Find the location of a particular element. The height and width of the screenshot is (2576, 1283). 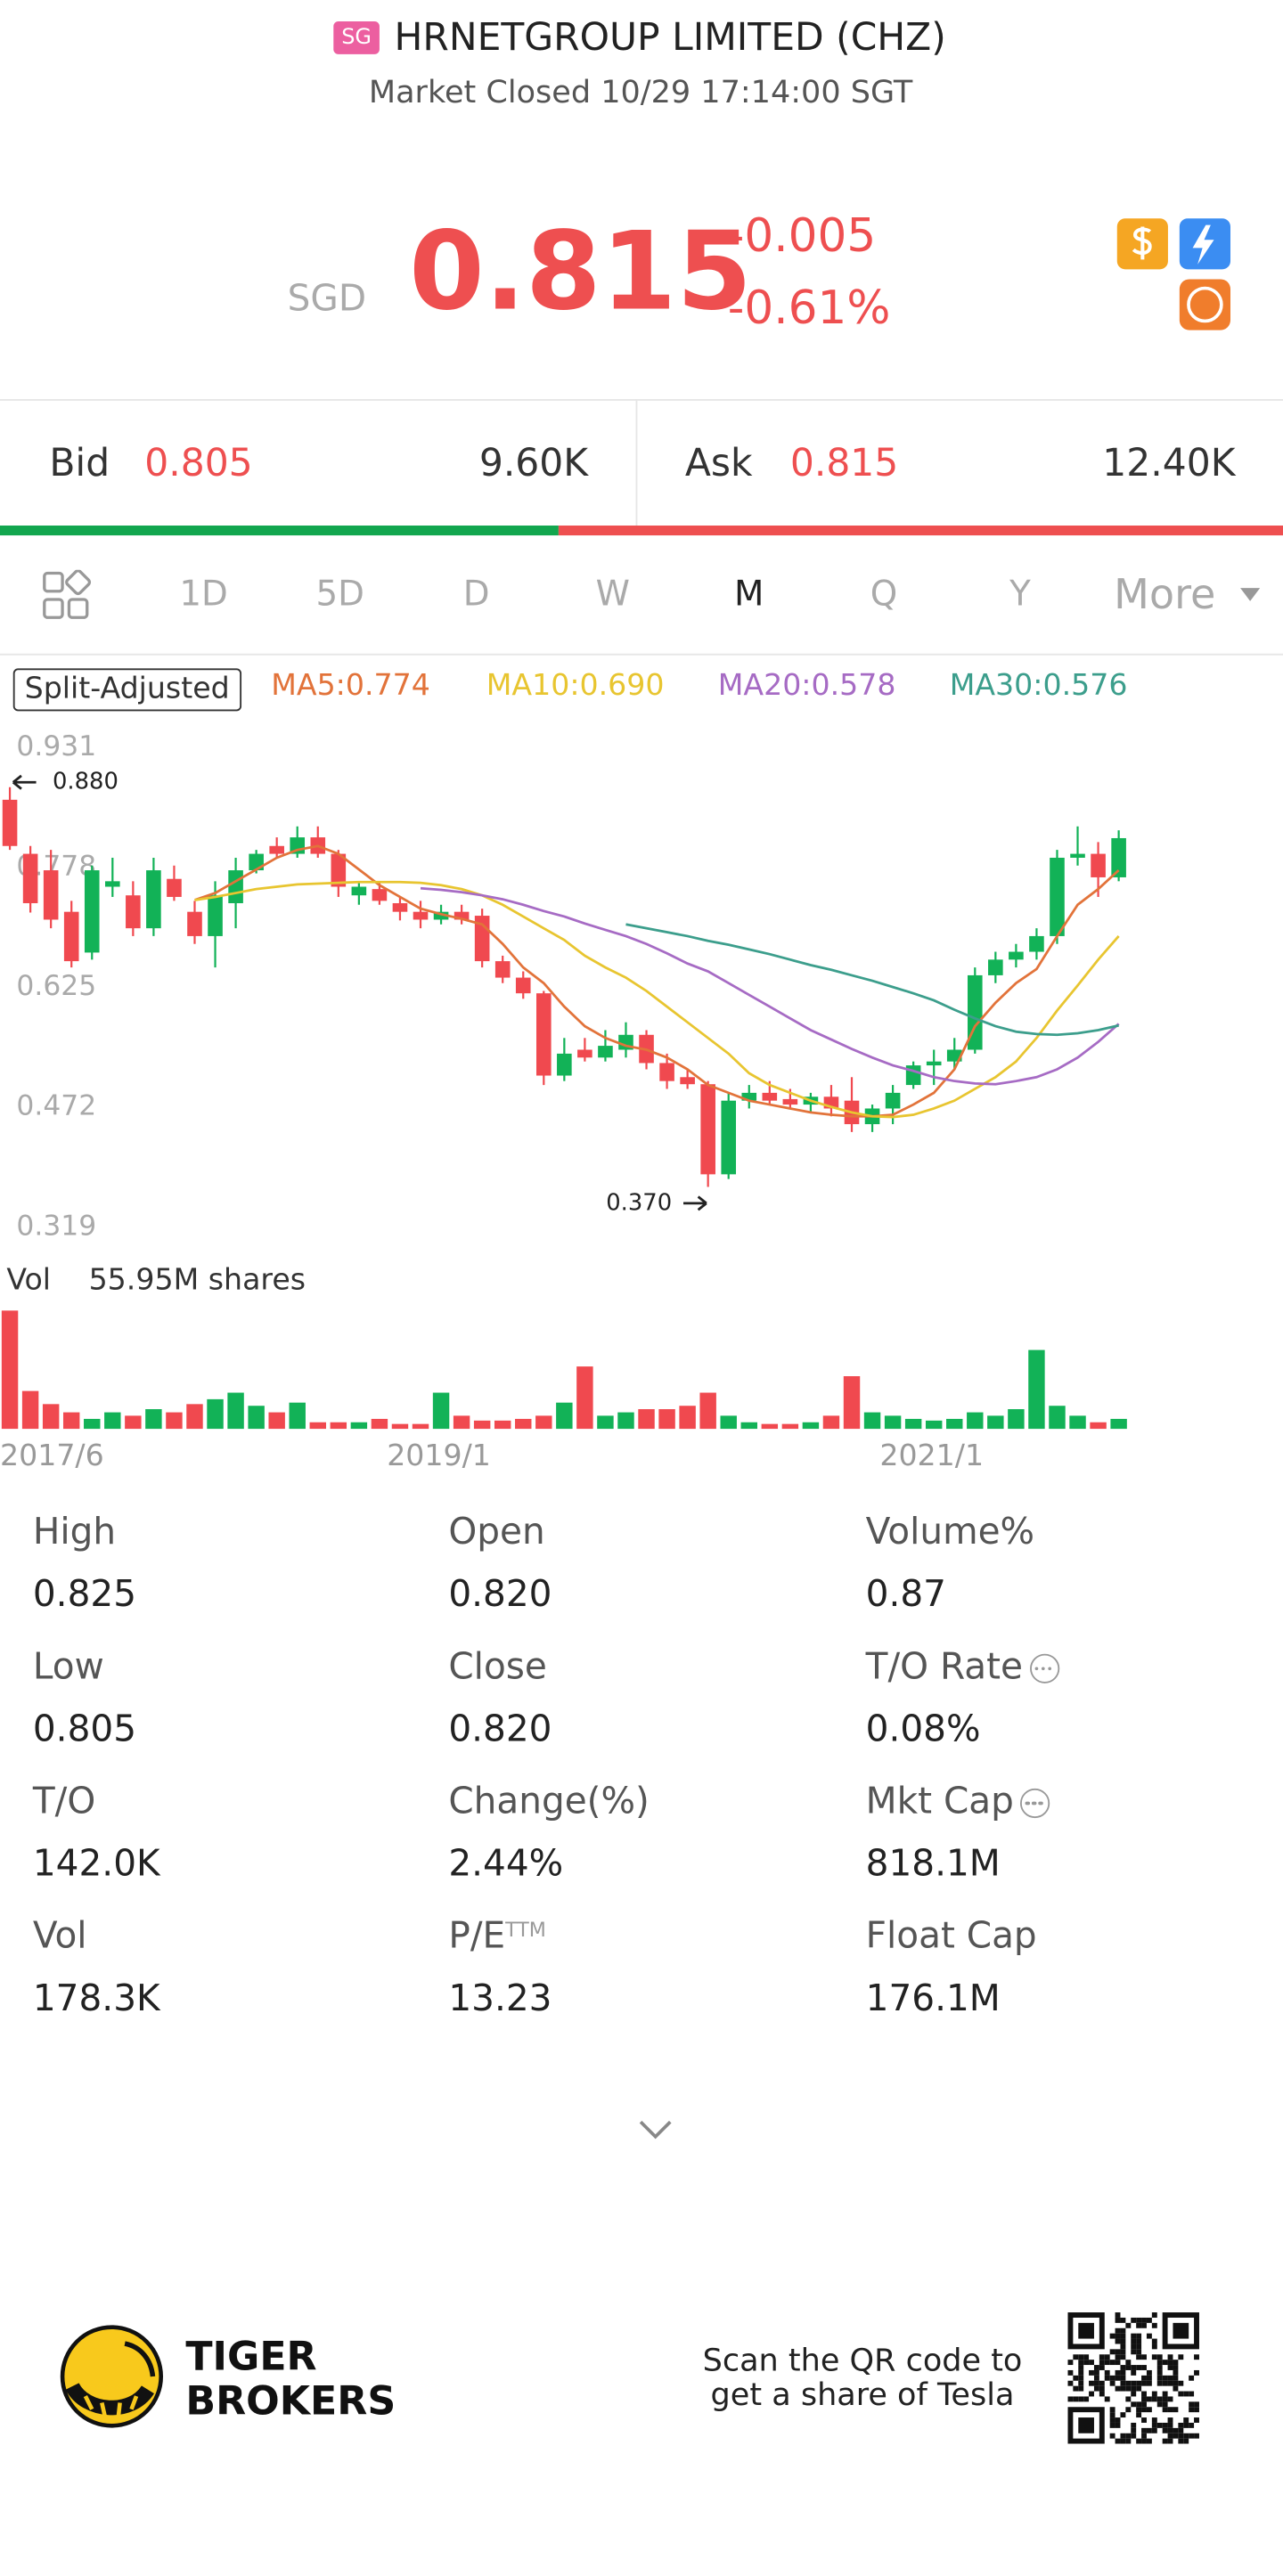

period-tab: 1D is located at coordinates (203, 594).